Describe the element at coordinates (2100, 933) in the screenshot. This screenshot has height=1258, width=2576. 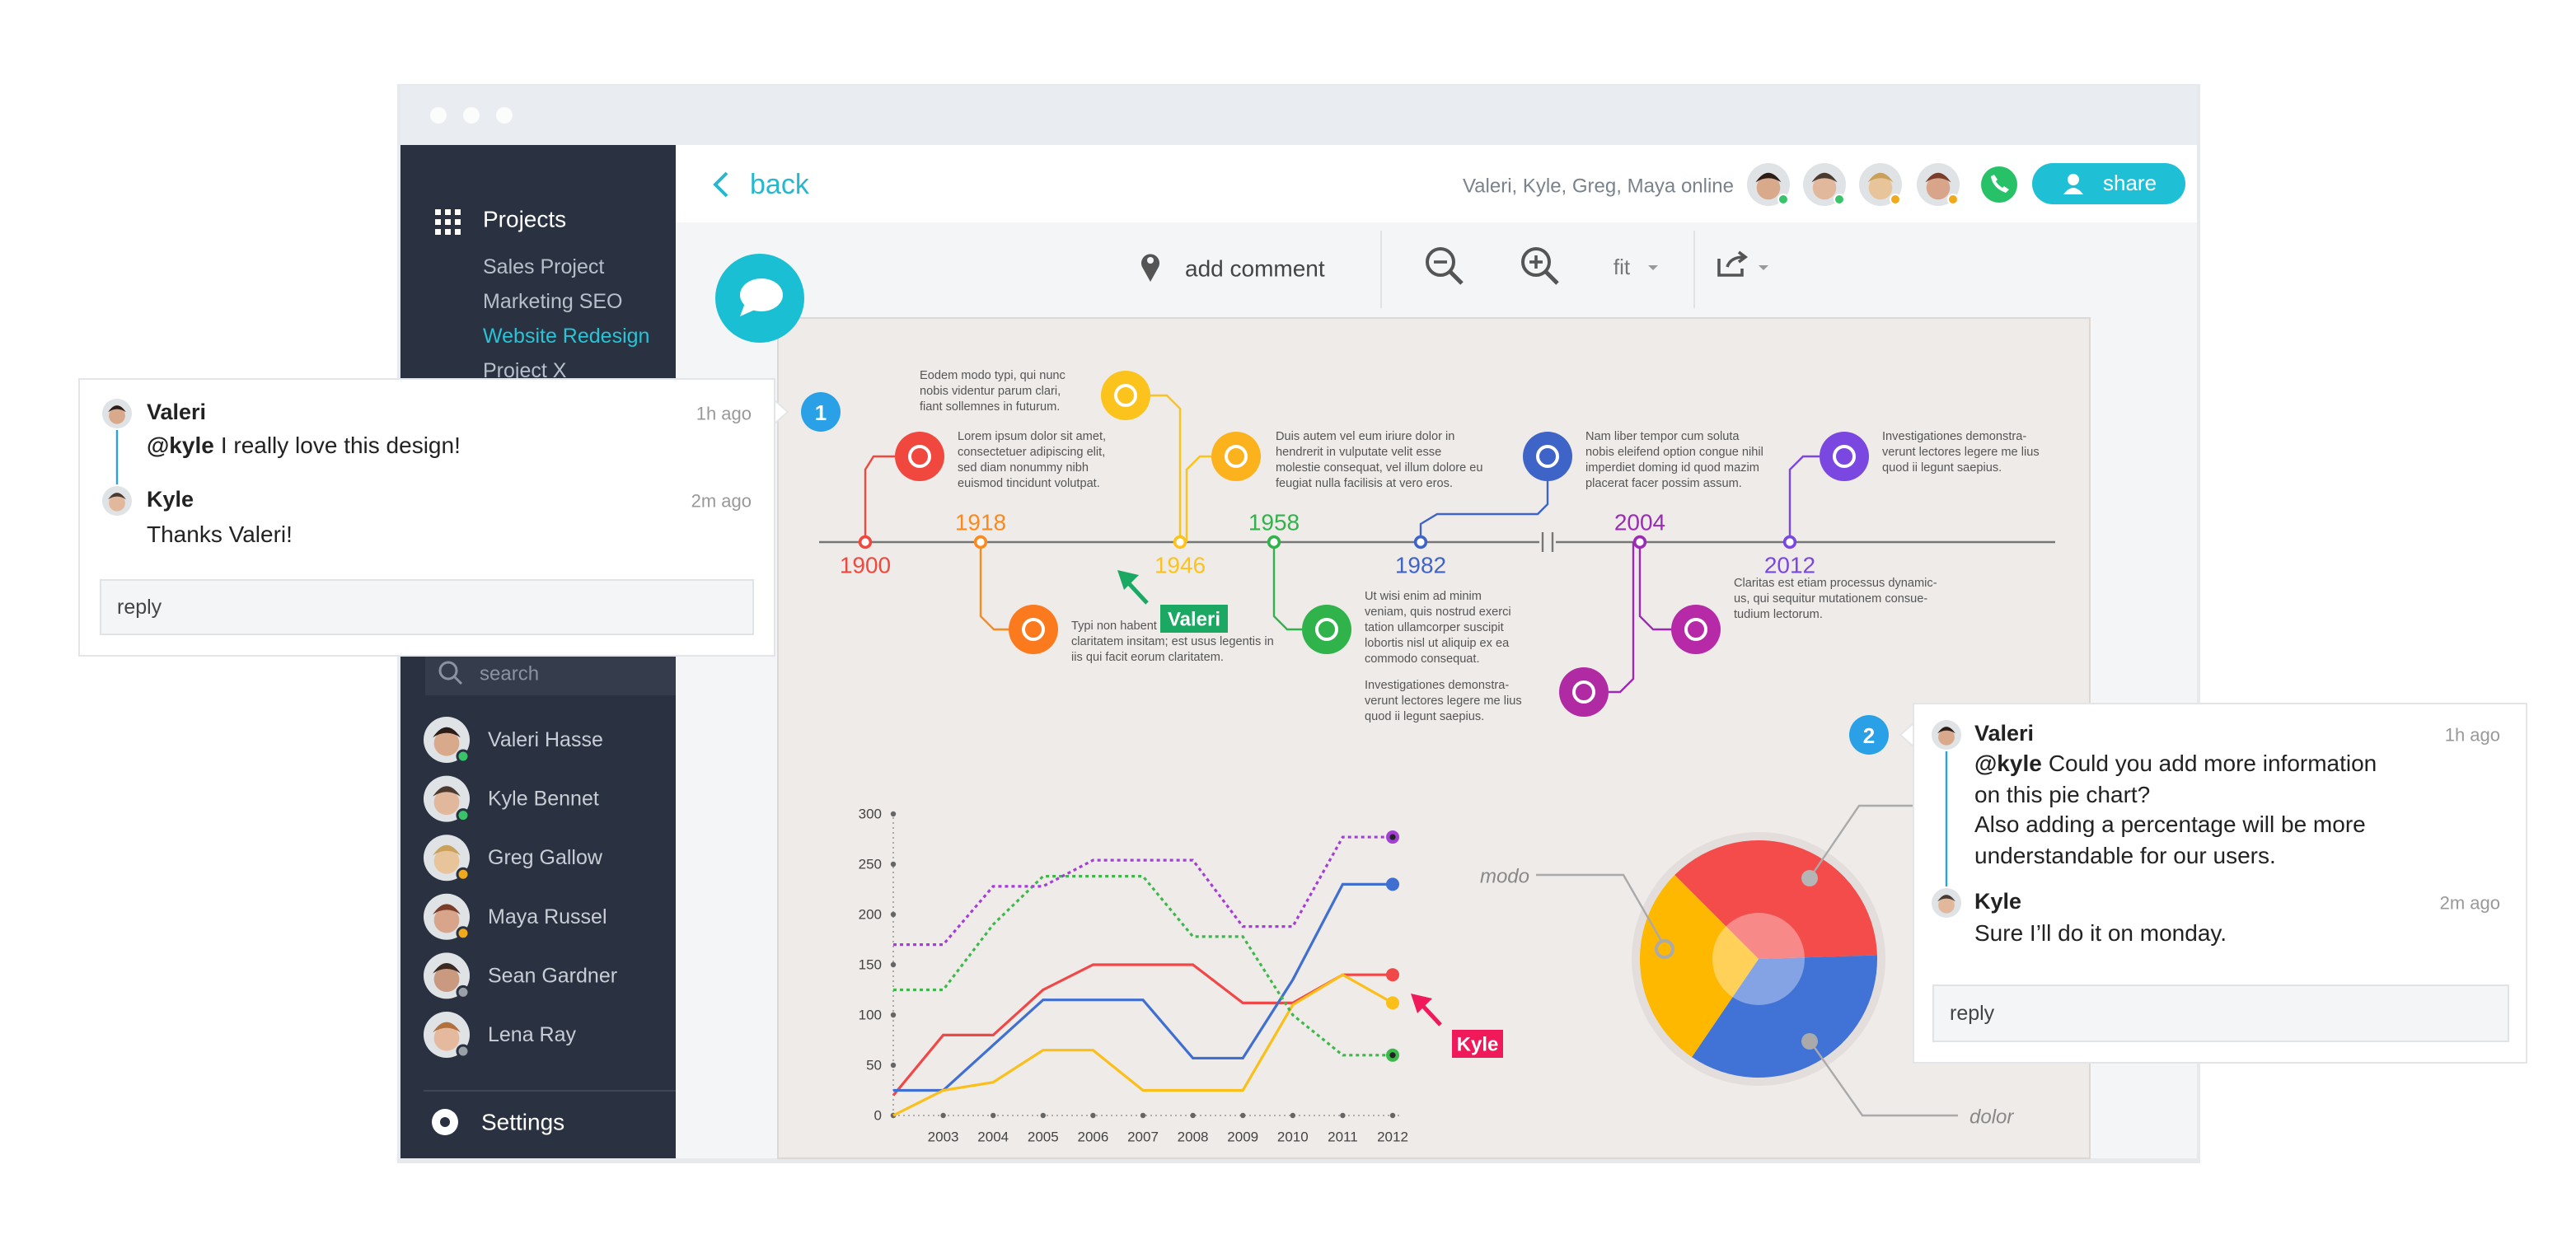
I see `comment-text: Sure I’ll do it on monday.` at that location.